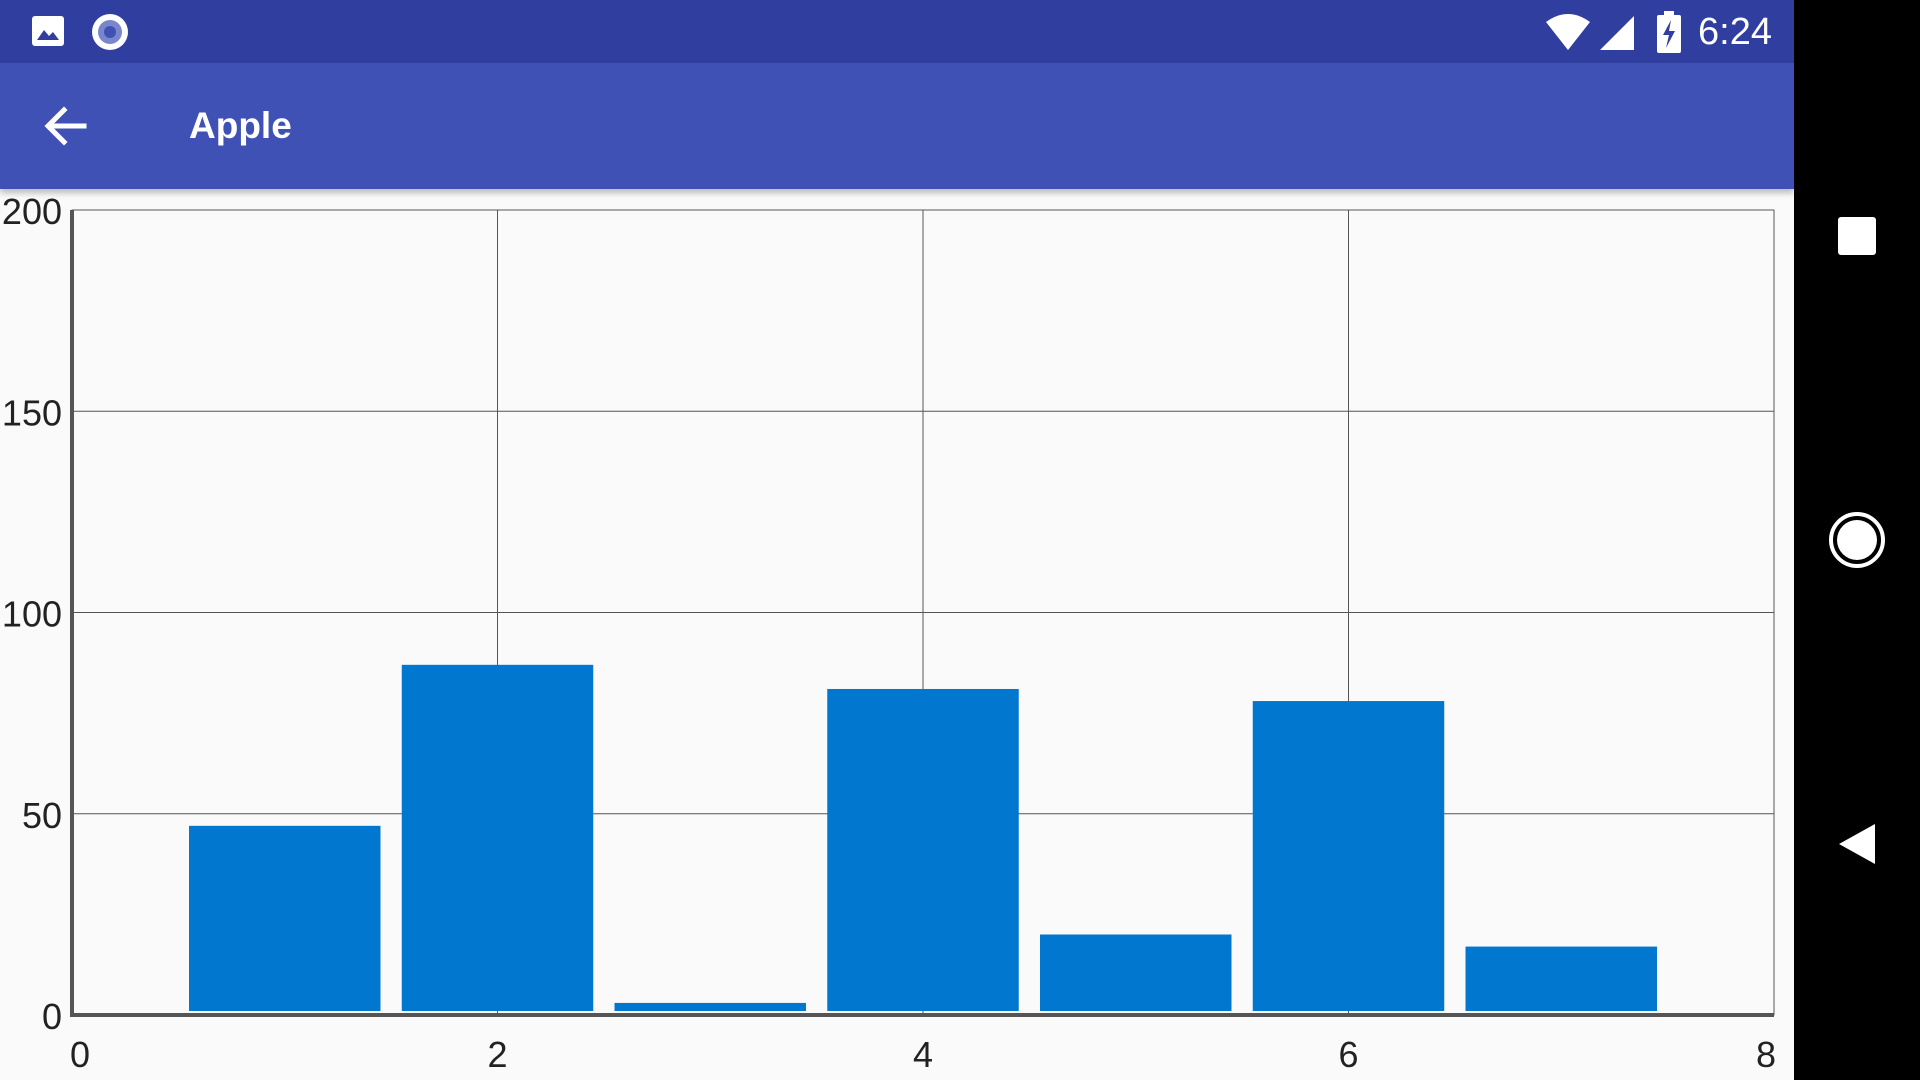 This screenshot has width=1920, height=1080. What do you see at coordinates (48, 31) in the screenshot?
I see `image-notification-icon` at bounding box center [48, 31].